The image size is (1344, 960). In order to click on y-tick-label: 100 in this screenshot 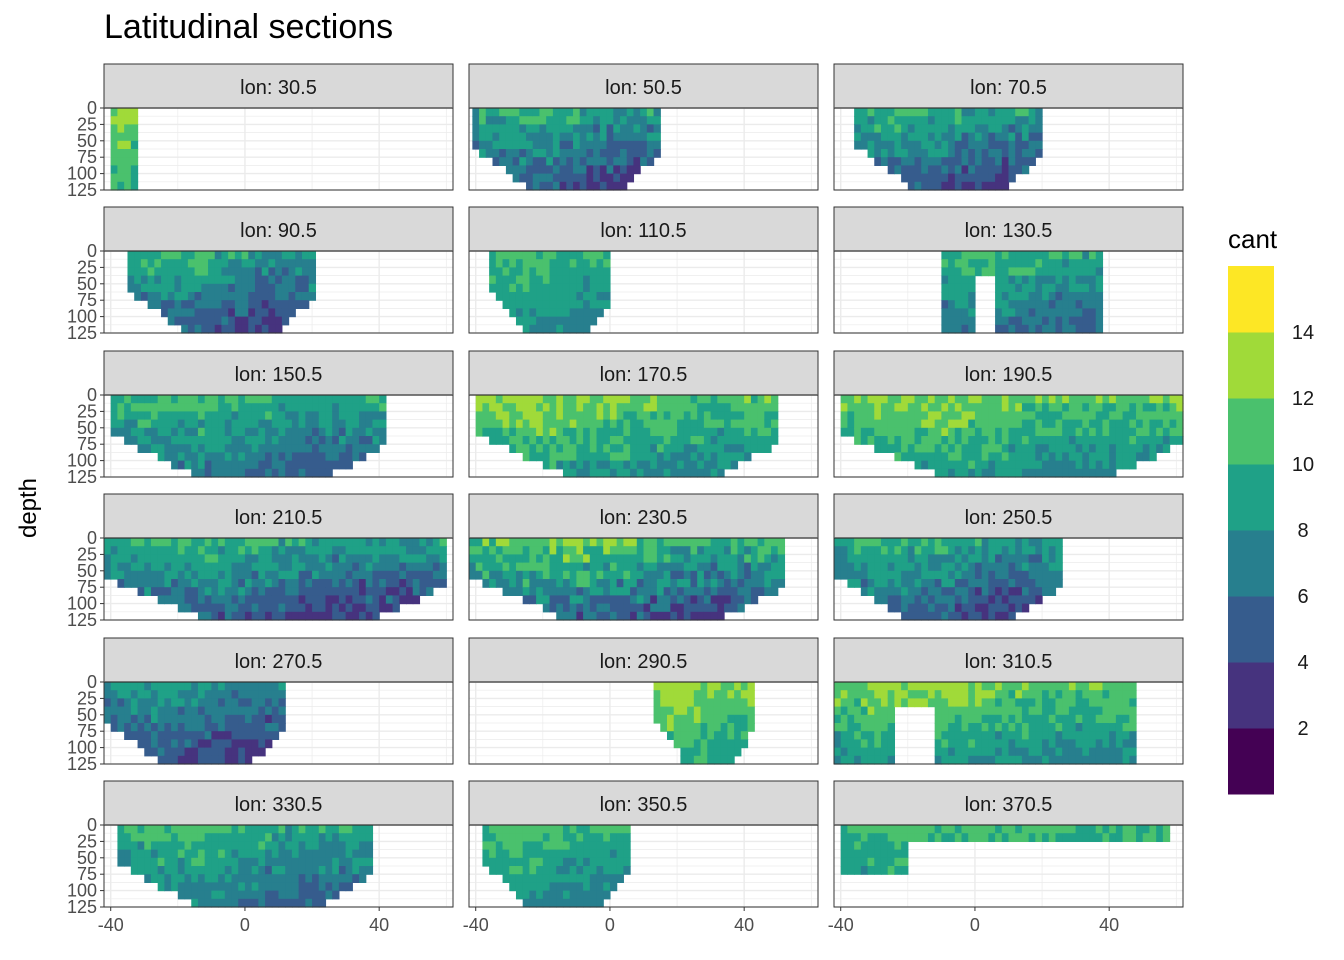, I will do `click(82, 748)`.